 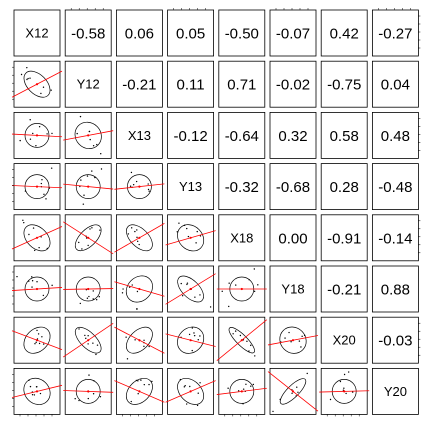 What do you see at coordinates (292, 289) in the screenshot?
I see `variable-label-Y18: Y18` at bounding box center [292, 289].